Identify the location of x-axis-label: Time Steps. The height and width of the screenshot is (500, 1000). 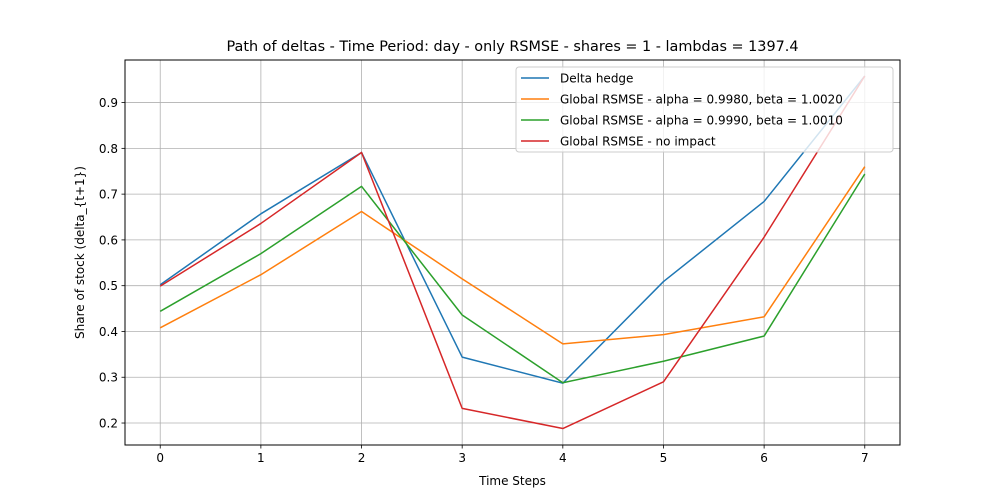
(512, 481).